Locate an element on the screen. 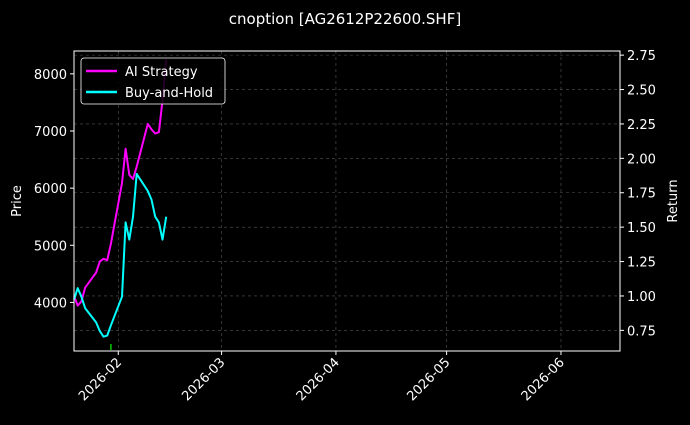  left-axis: 4000 5000 6000 7000 8000 is located at coordinates (54, 189).